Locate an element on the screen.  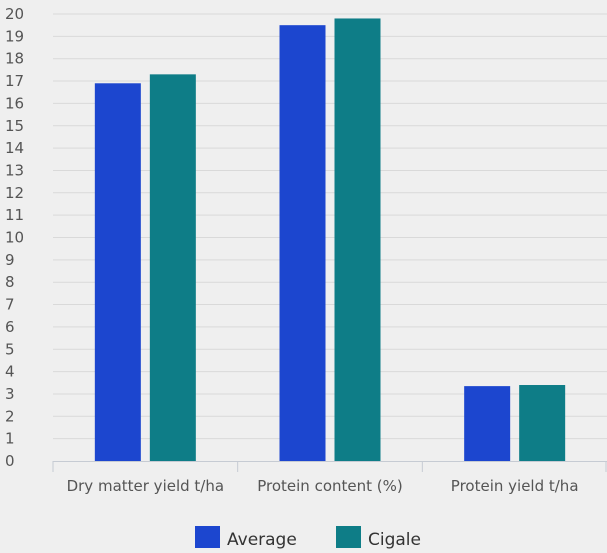
y-tick-label: 9 is located at coordinates (10, 260).